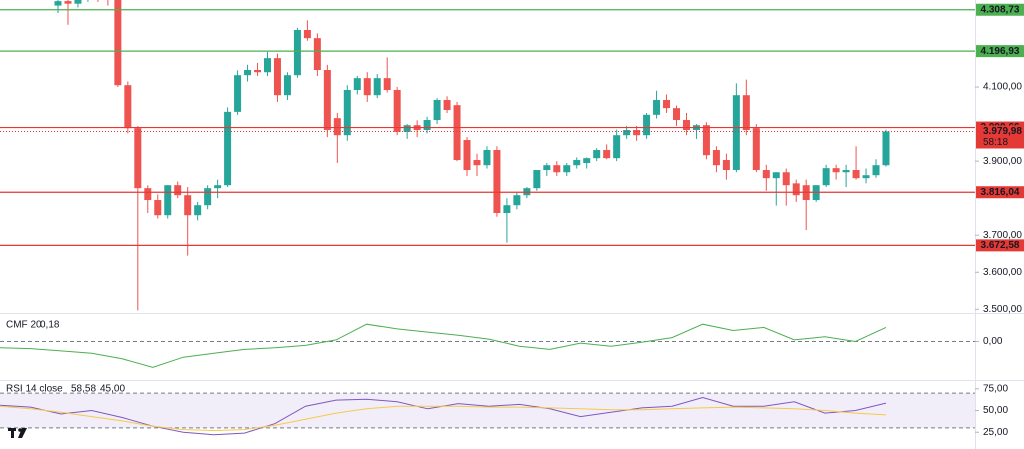  I want to click on countdown-label: 58:18, so click(995, 142).